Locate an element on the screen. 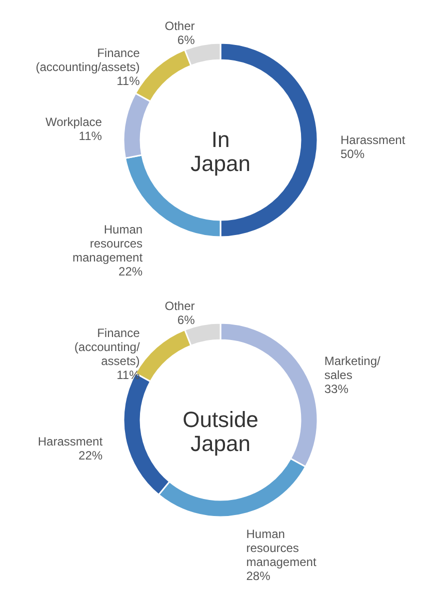  slice-label: Marketing/ sales is located at coordinates (353, 368).